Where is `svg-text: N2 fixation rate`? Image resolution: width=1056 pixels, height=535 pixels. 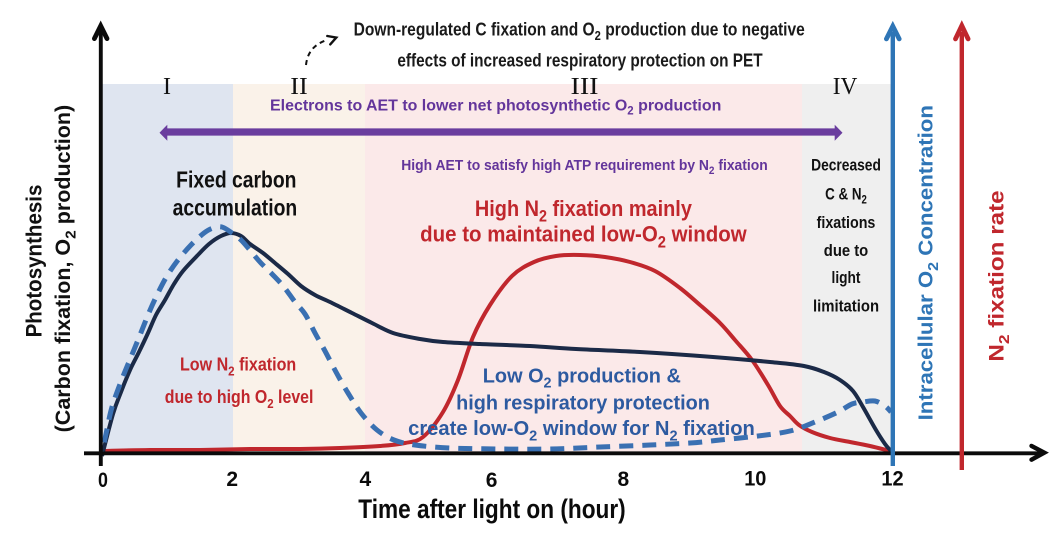
svg-text: N2 fixation rate is located at coordinates (998, 275).